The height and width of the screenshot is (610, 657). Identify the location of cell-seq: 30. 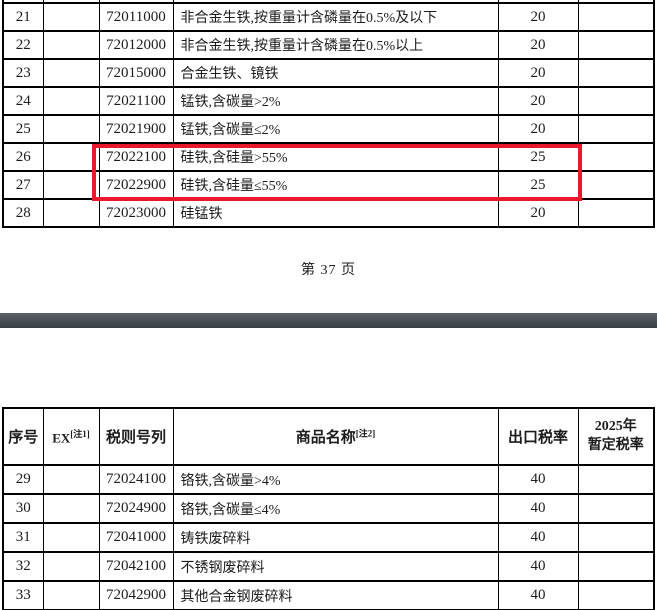
(23, 508).